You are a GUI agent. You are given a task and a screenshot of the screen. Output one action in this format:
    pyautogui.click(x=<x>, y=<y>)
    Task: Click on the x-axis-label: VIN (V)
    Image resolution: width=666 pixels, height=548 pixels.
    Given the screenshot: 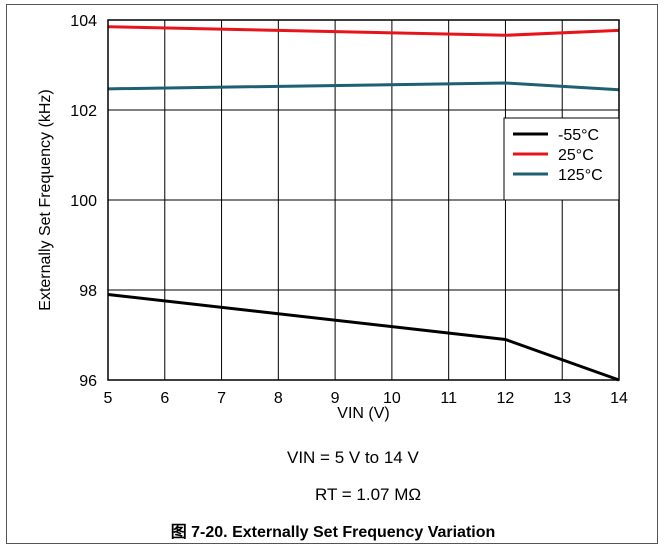 What is the action you would take?
    pyautogui.click(x=363, y=413)
    